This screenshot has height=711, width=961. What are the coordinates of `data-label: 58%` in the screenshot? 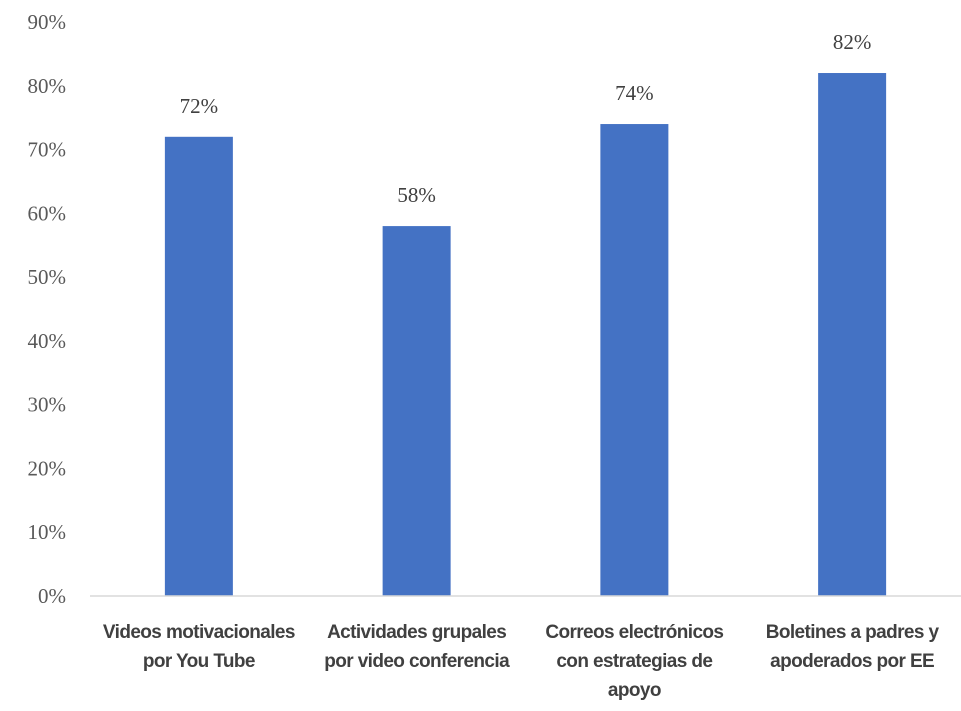 It's located at (416, 195).